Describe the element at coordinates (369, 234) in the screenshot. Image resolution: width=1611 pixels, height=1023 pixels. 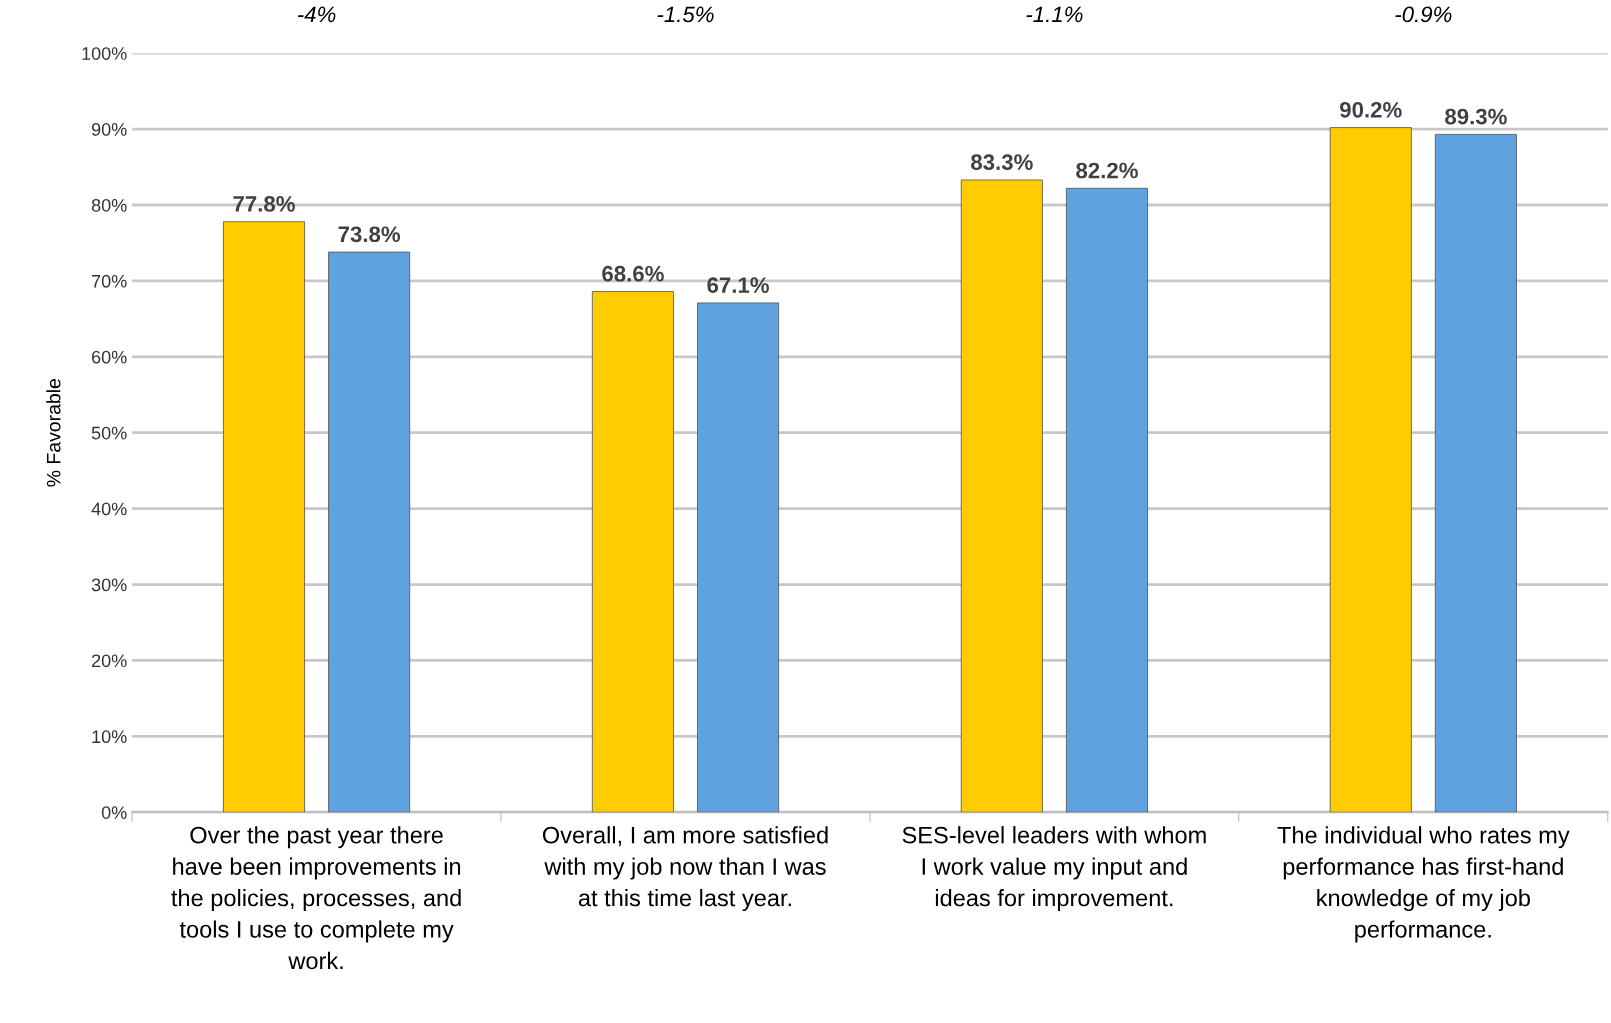
I see `data-label: 73.8%` at that location.